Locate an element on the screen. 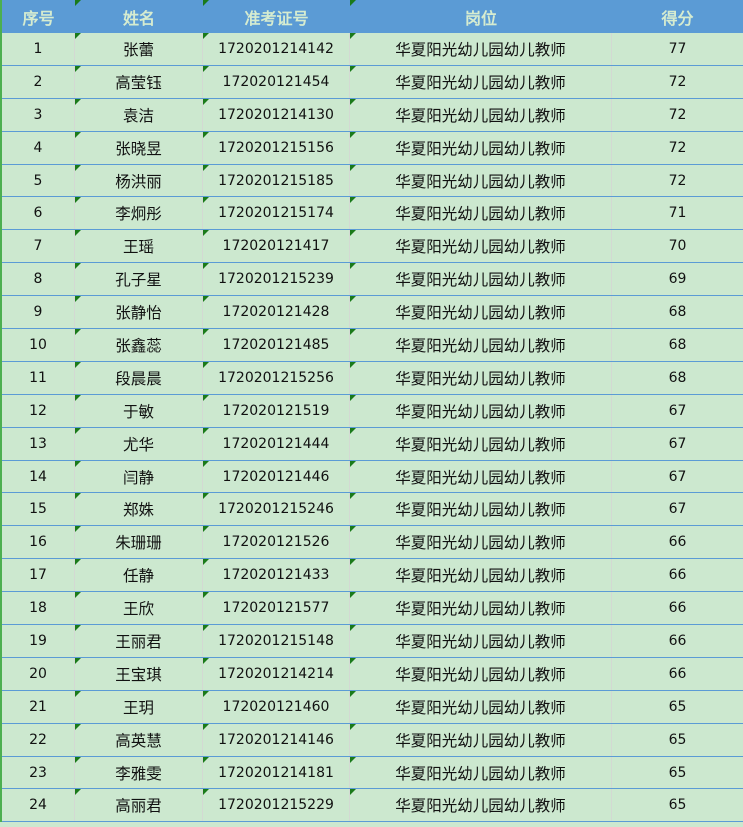  index-cell: 9 is located at coordinates (38, 312).